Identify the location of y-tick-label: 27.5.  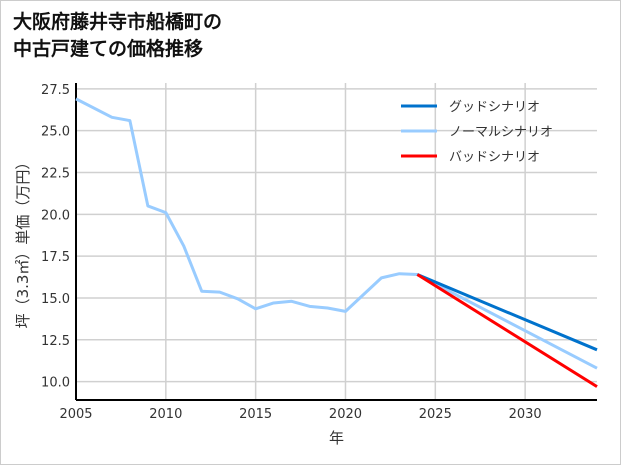
(55, 90).